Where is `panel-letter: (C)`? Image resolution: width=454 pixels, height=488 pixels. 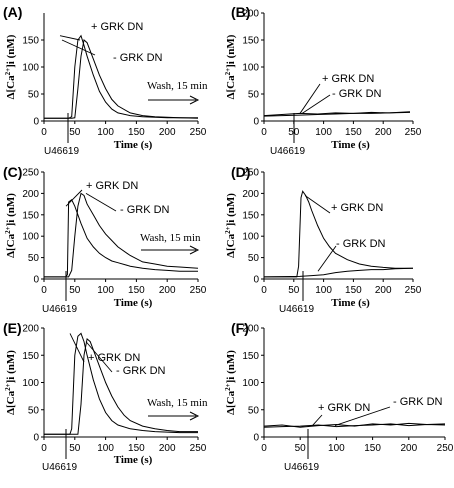 panel-letter: (C) is located at coordinates (12, 172).